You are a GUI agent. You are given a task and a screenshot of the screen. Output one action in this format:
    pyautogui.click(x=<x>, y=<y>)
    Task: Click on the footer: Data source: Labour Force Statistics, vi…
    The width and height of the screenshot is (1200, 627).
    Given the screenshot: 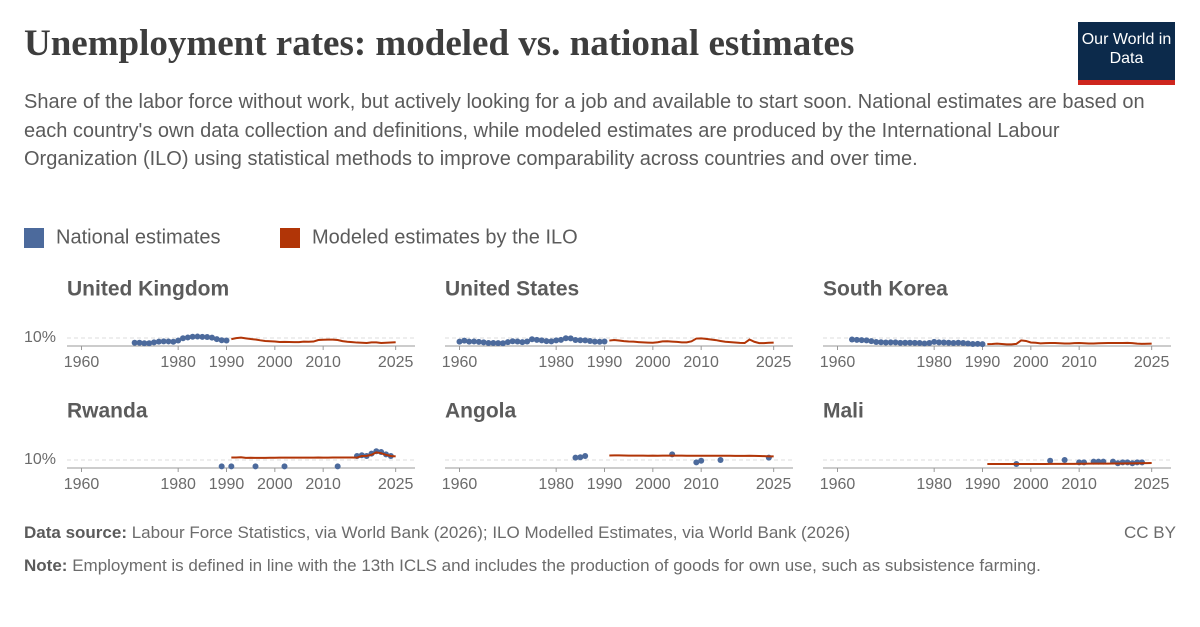 What is the action you would take?
    pyautogui.click(x=600, y=549)
    